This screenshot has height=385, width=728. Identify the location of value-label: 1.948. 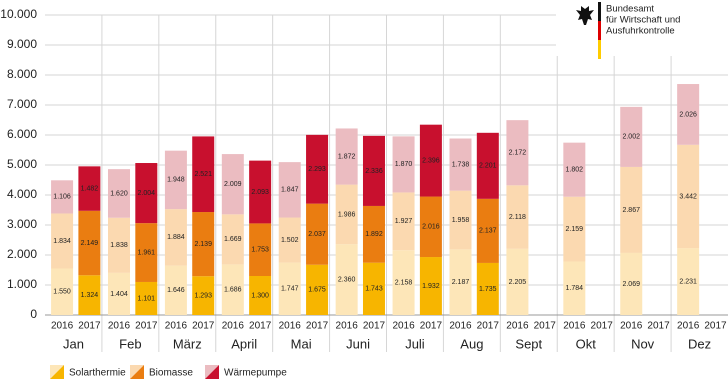
(176, 180).